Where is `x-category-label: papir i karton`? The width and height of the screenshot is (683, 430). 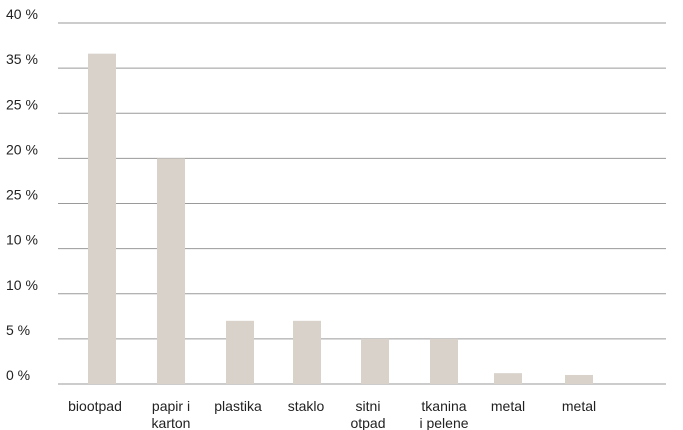
x-category-label: papir i karton is located at coordinates (171, 414).